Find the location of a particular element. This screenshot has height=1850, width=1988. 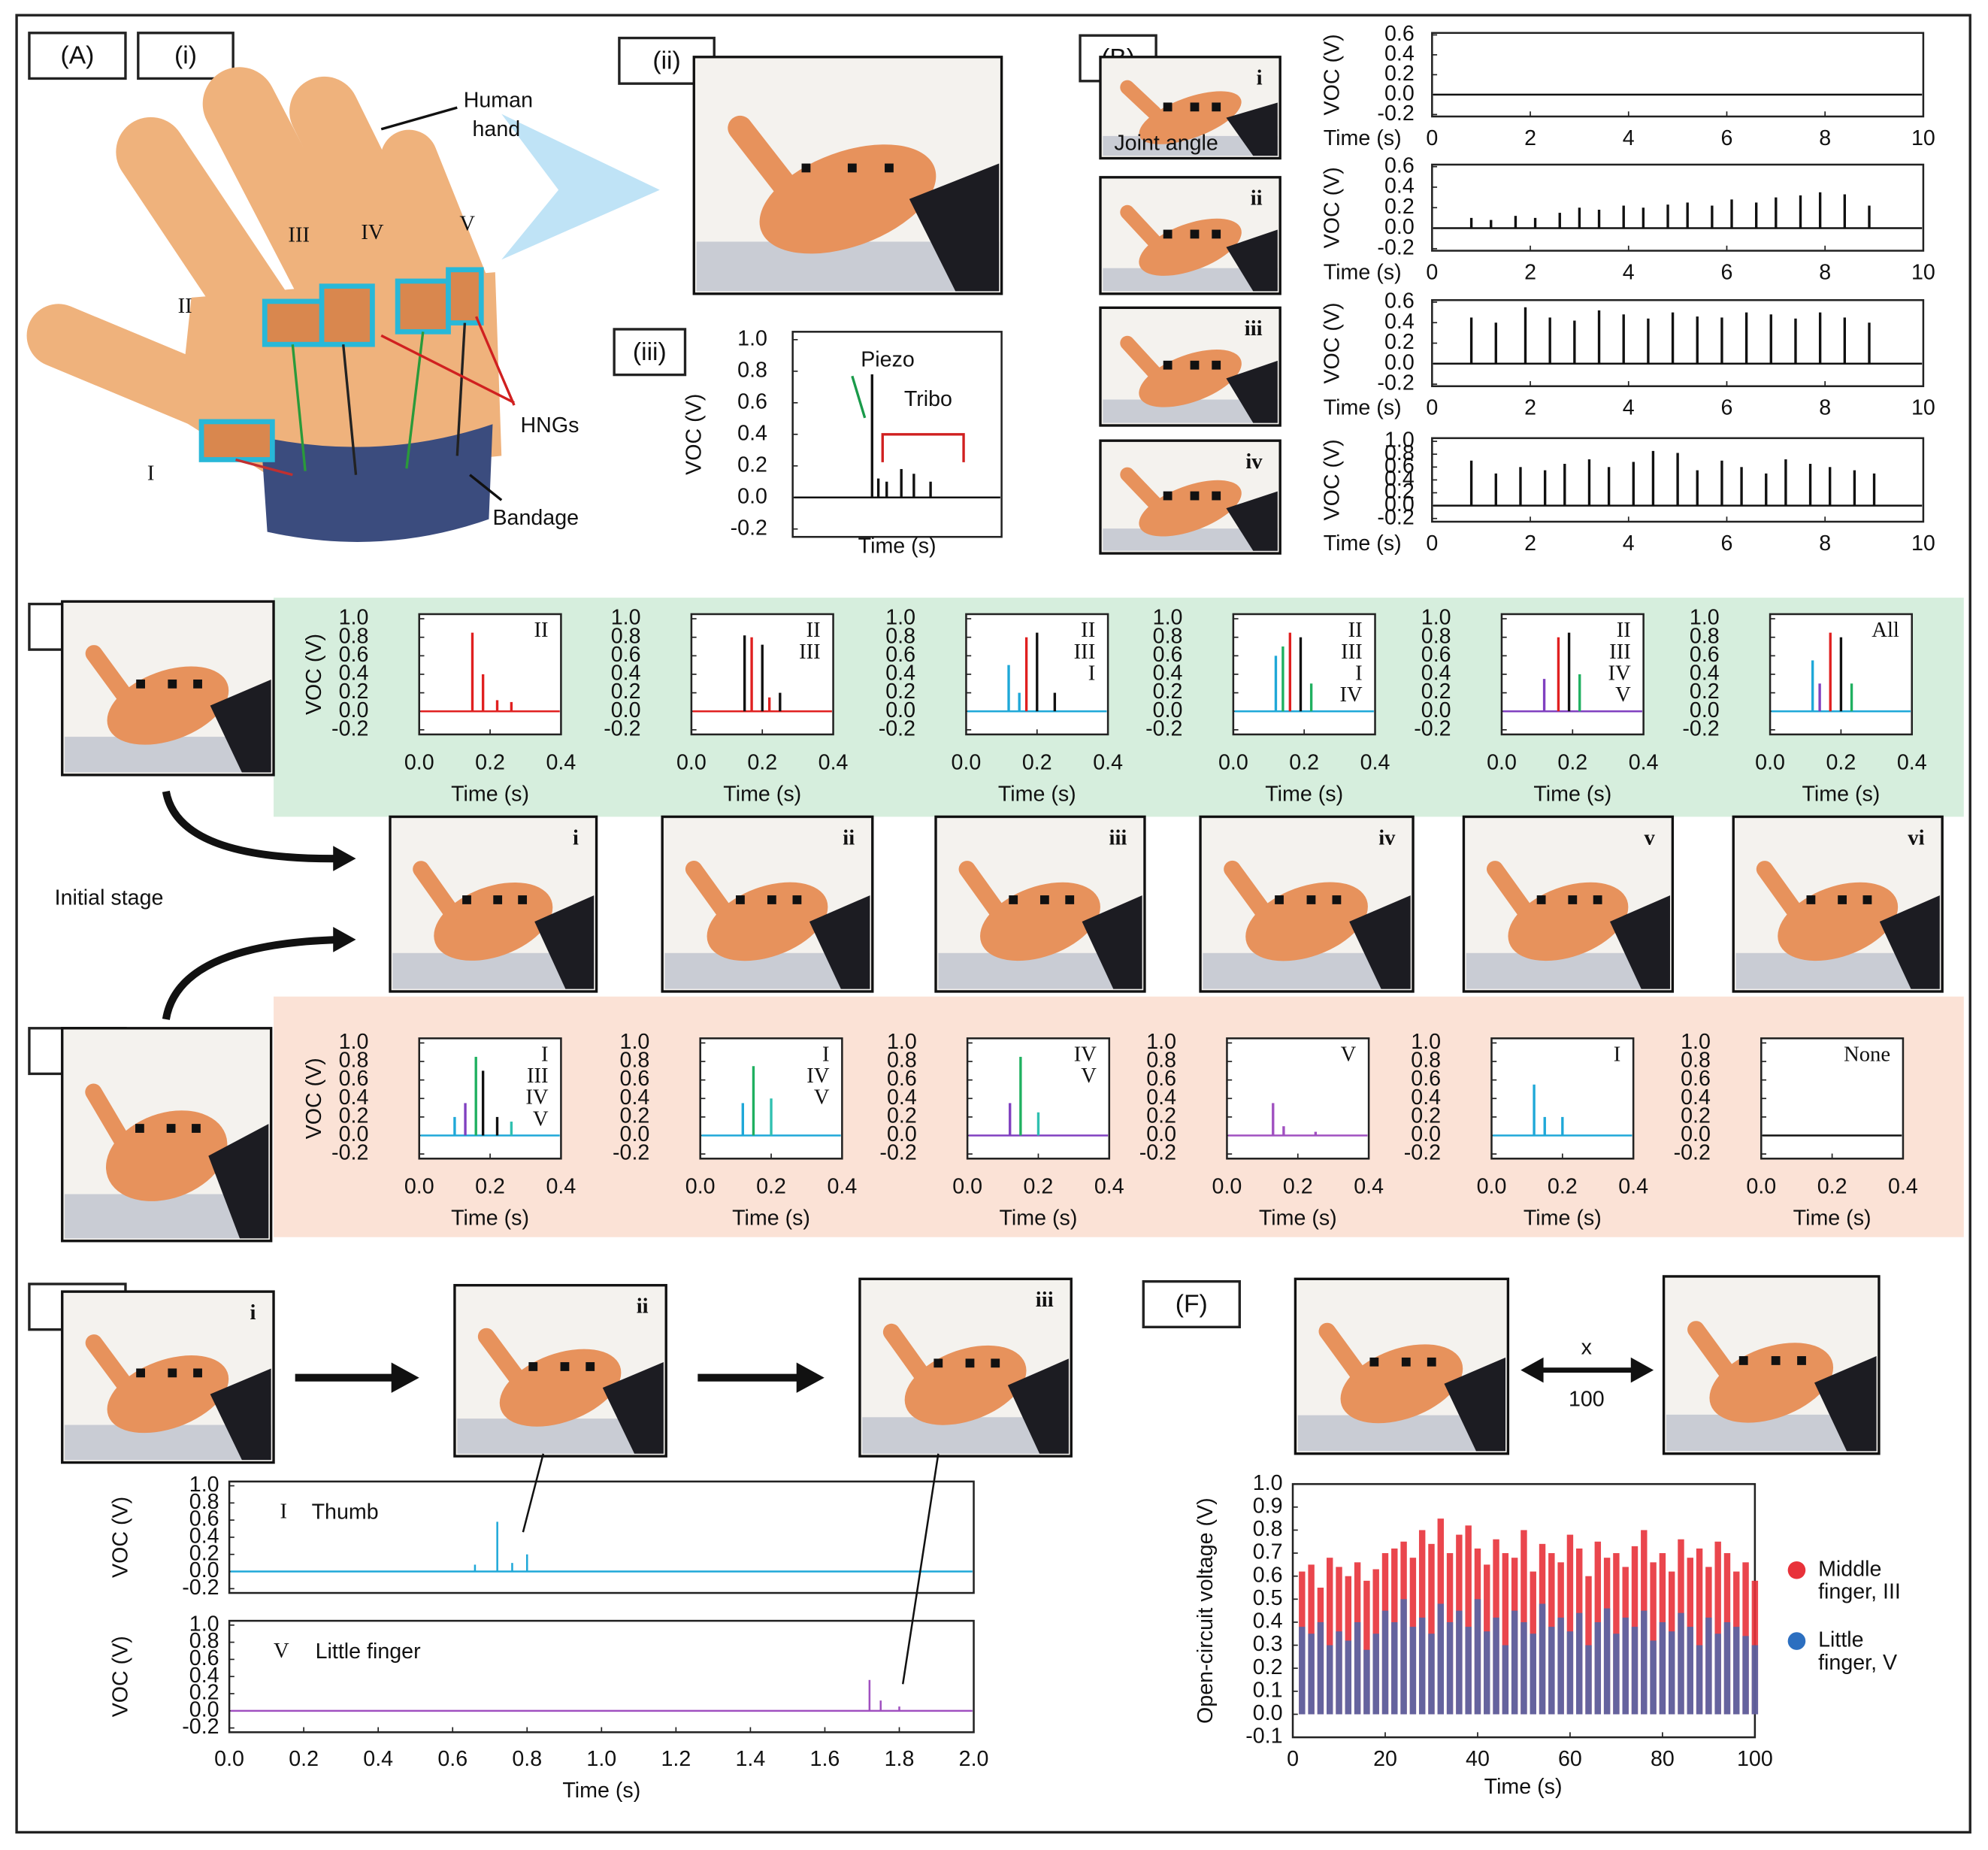

annotation: Human is located at coordinates (499, 100).